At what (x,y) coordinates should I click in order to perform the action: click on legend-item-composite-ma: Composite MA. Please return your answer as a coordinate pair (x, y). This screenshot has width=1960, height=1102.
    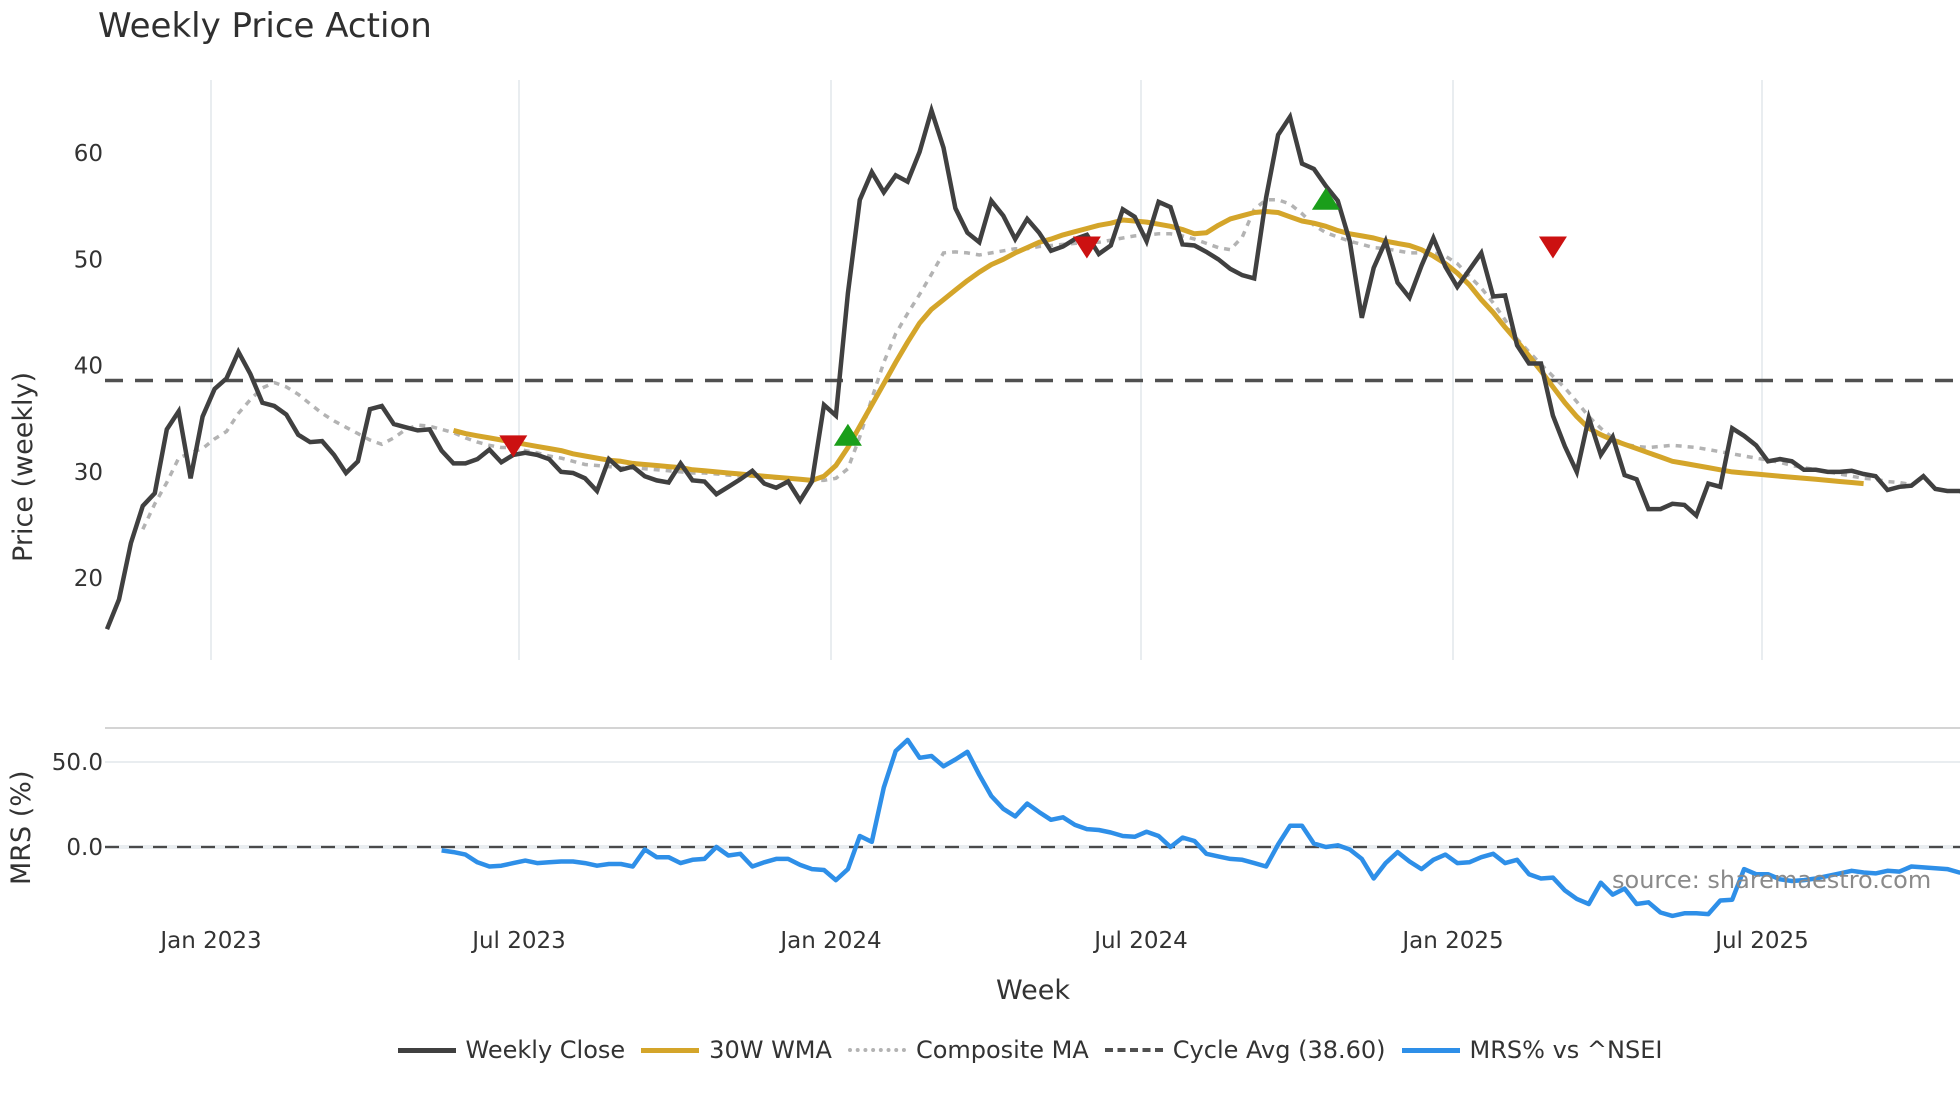
    Looking at the image, I should click on (968, 1050).